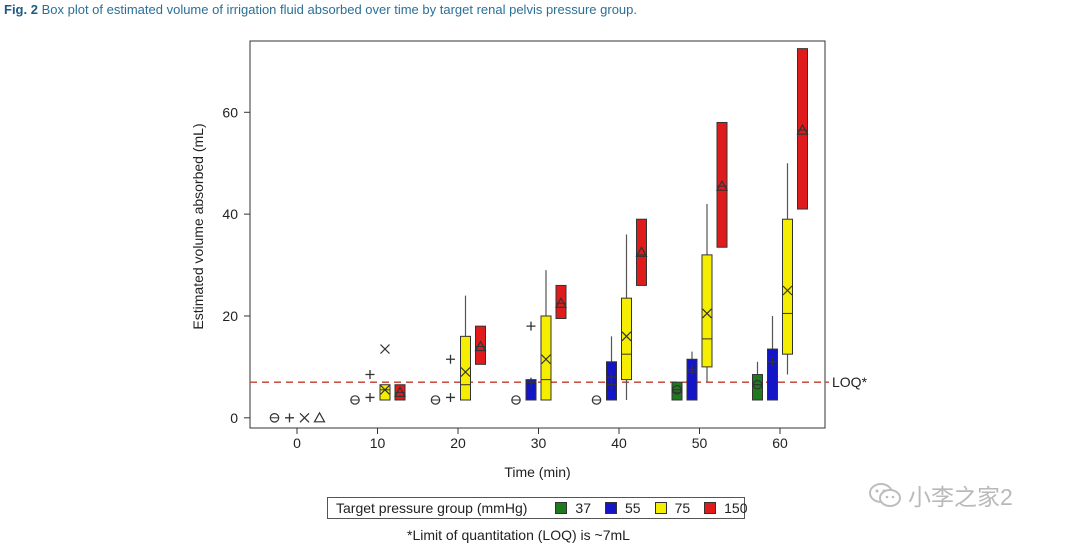  Describe the element at coordinates (432, 508) in the screenshot. I see `legend-title: Target pressure group (mmHg)` at that location.